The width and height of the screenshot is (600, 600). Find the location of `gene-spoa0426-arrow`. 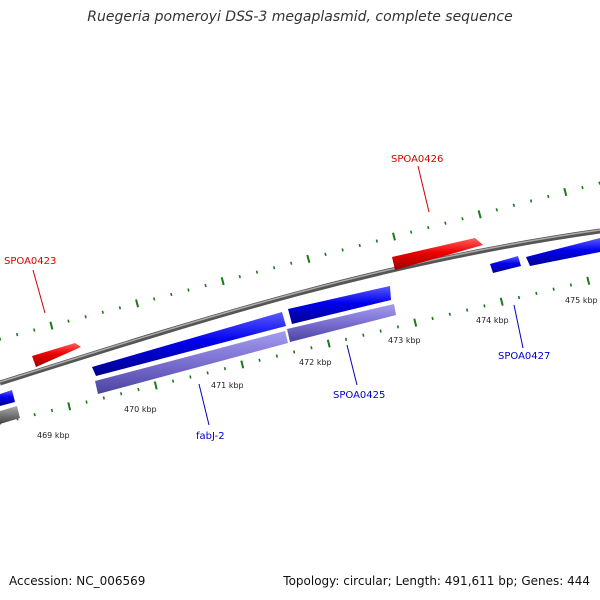

gene-spoa0426-arrow is located at coordinates (437, 254).